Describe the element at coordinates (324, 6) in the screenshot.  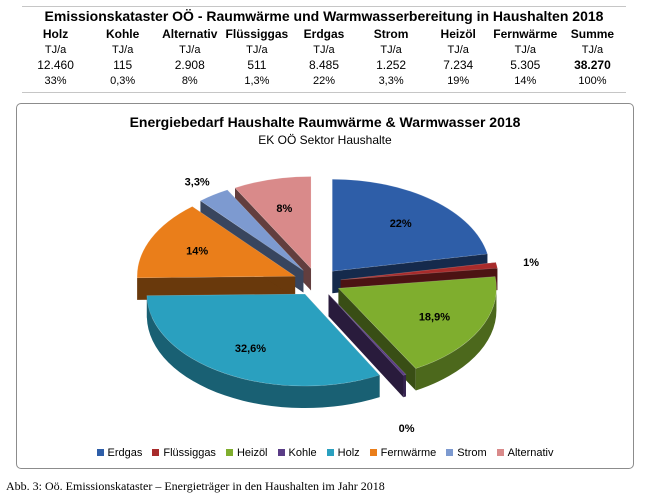
I see `table-top-rule` at that location.